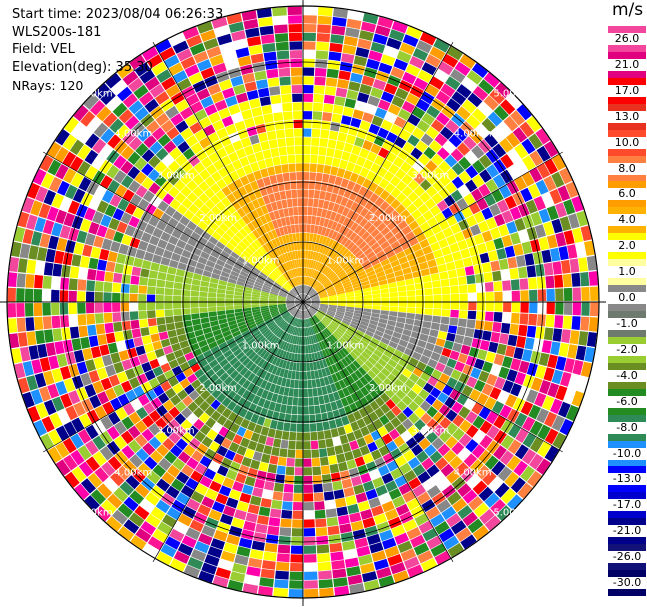 The width and height of the screenshot is (647, 607). I want to click on start-time-text: Start time: 2023/08/04 06:26:33, so click(118, 14).